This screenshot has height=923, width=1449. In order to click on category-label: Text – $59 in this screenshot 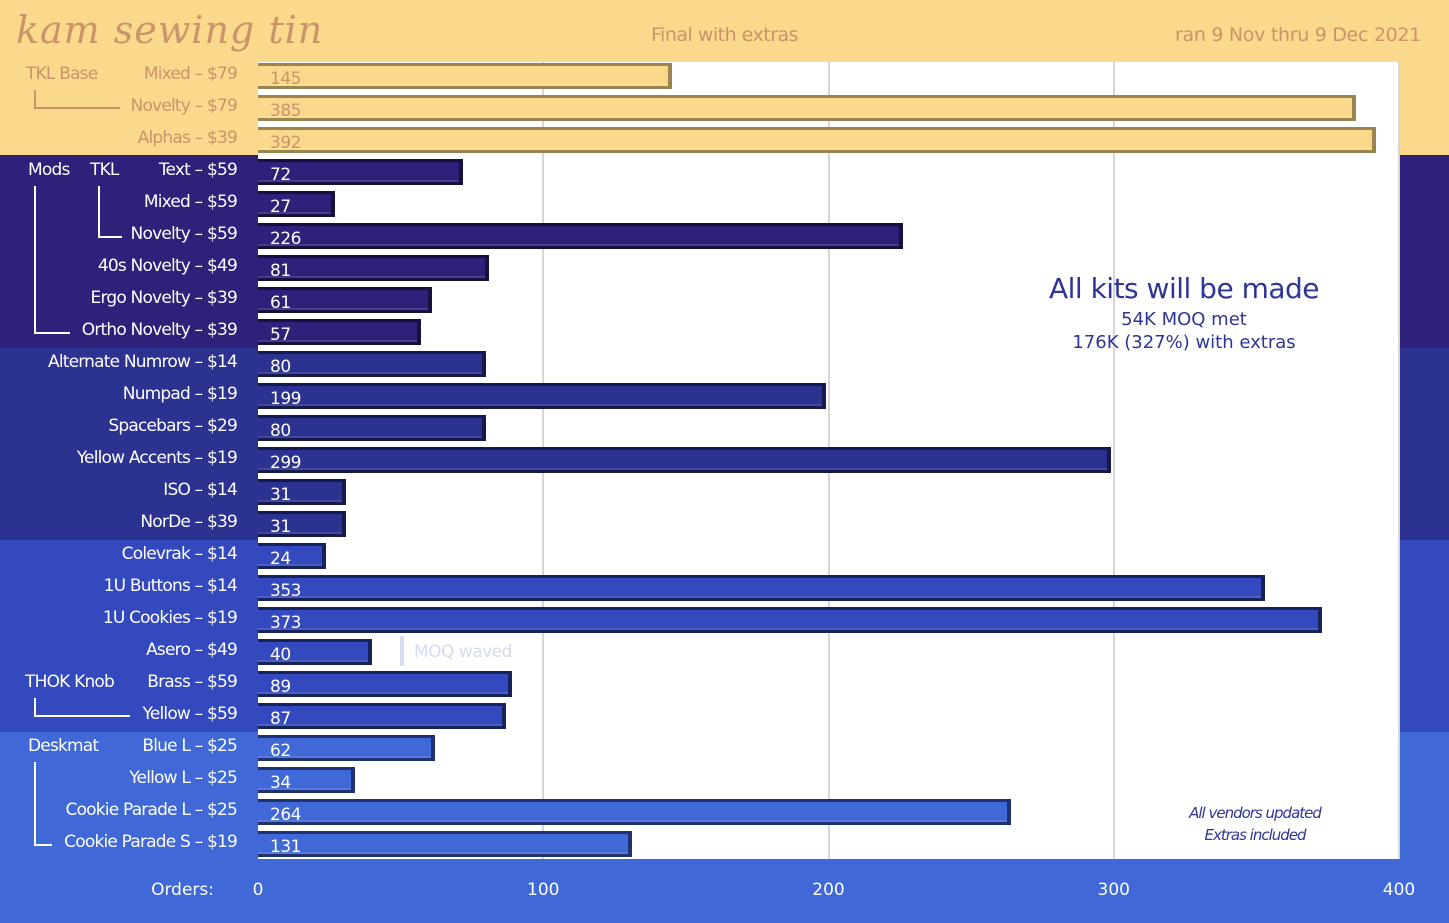, I will do `click(198, 170)`.